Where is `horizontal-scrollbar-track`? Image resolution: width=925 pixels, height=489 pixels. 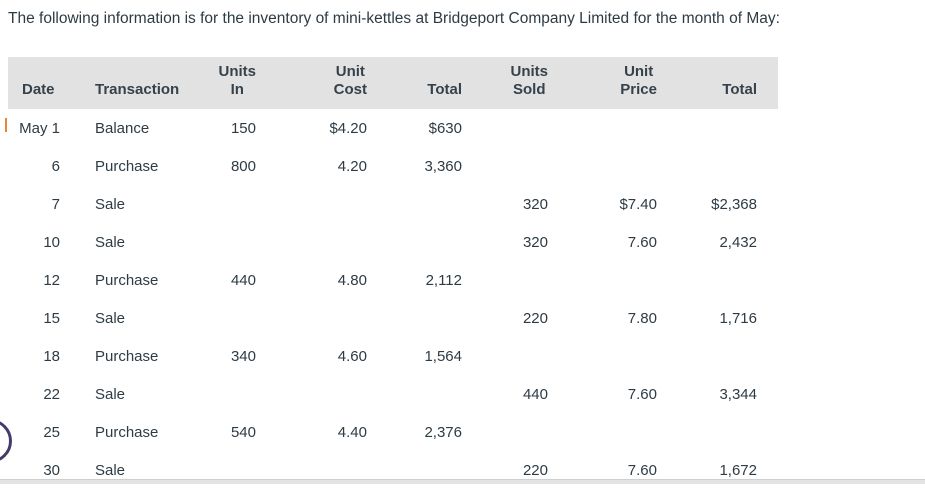
horizontal-scrollbar-track is located at coordinates (462, 481).